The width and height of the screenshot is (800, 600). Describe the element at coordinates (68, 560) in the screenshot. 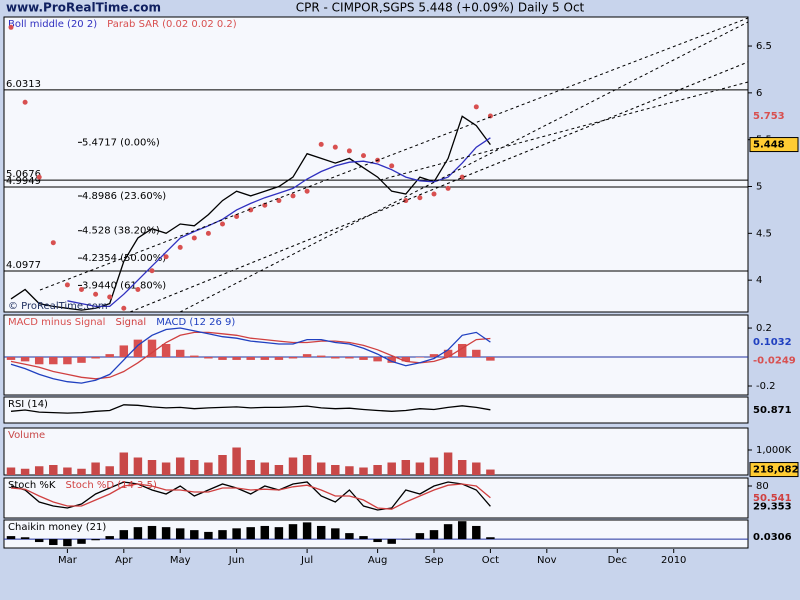

I see `x-tick-label: Mar` at that location.